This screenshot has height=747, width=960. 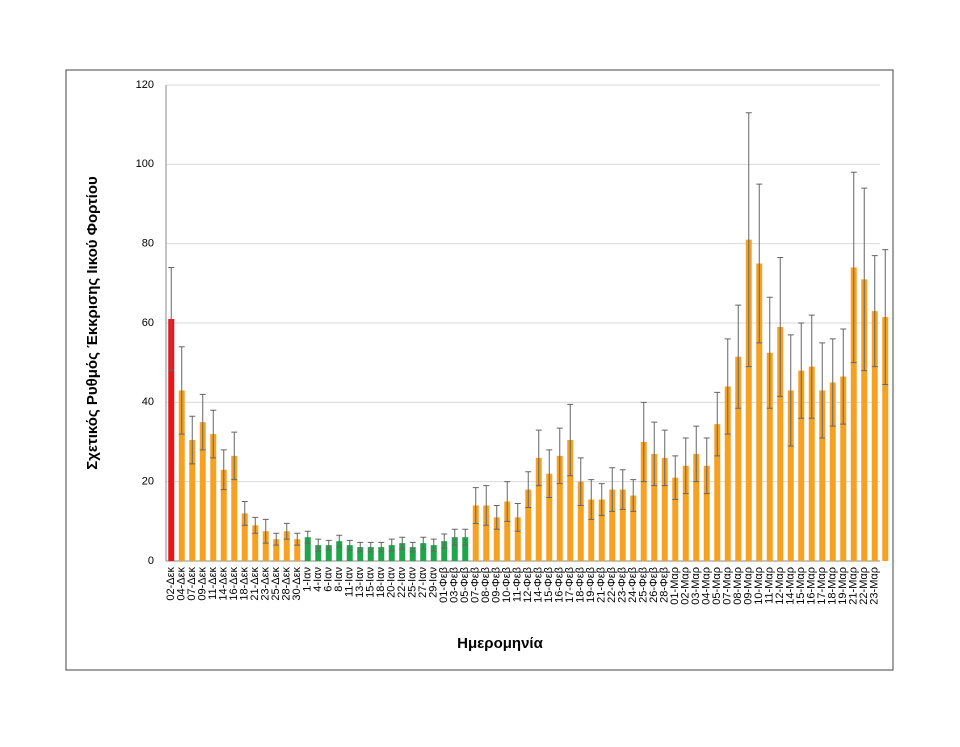 I want to click on y-tick-label: 0, so click(x=151, y=561).